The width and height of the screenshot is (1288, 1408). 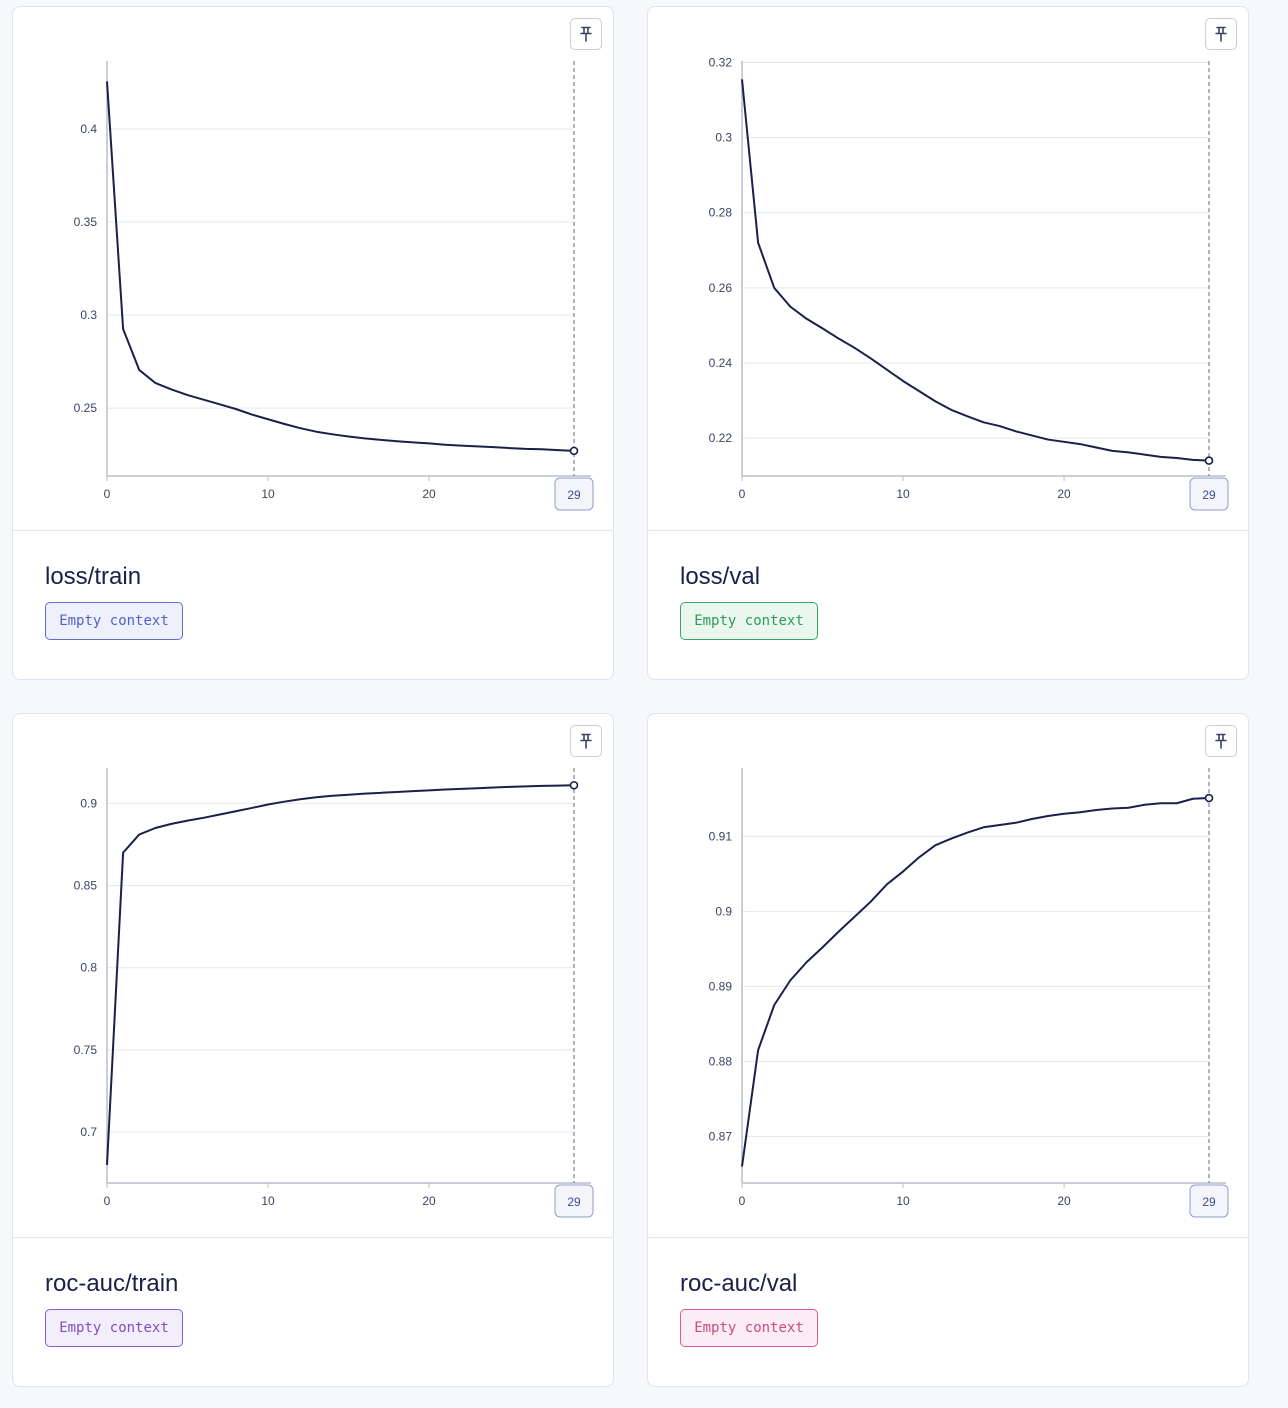 I want to click on chart-area: 0.25 0.3 0.35 0.4 0 10 20 29, so click(x=334, y=286).